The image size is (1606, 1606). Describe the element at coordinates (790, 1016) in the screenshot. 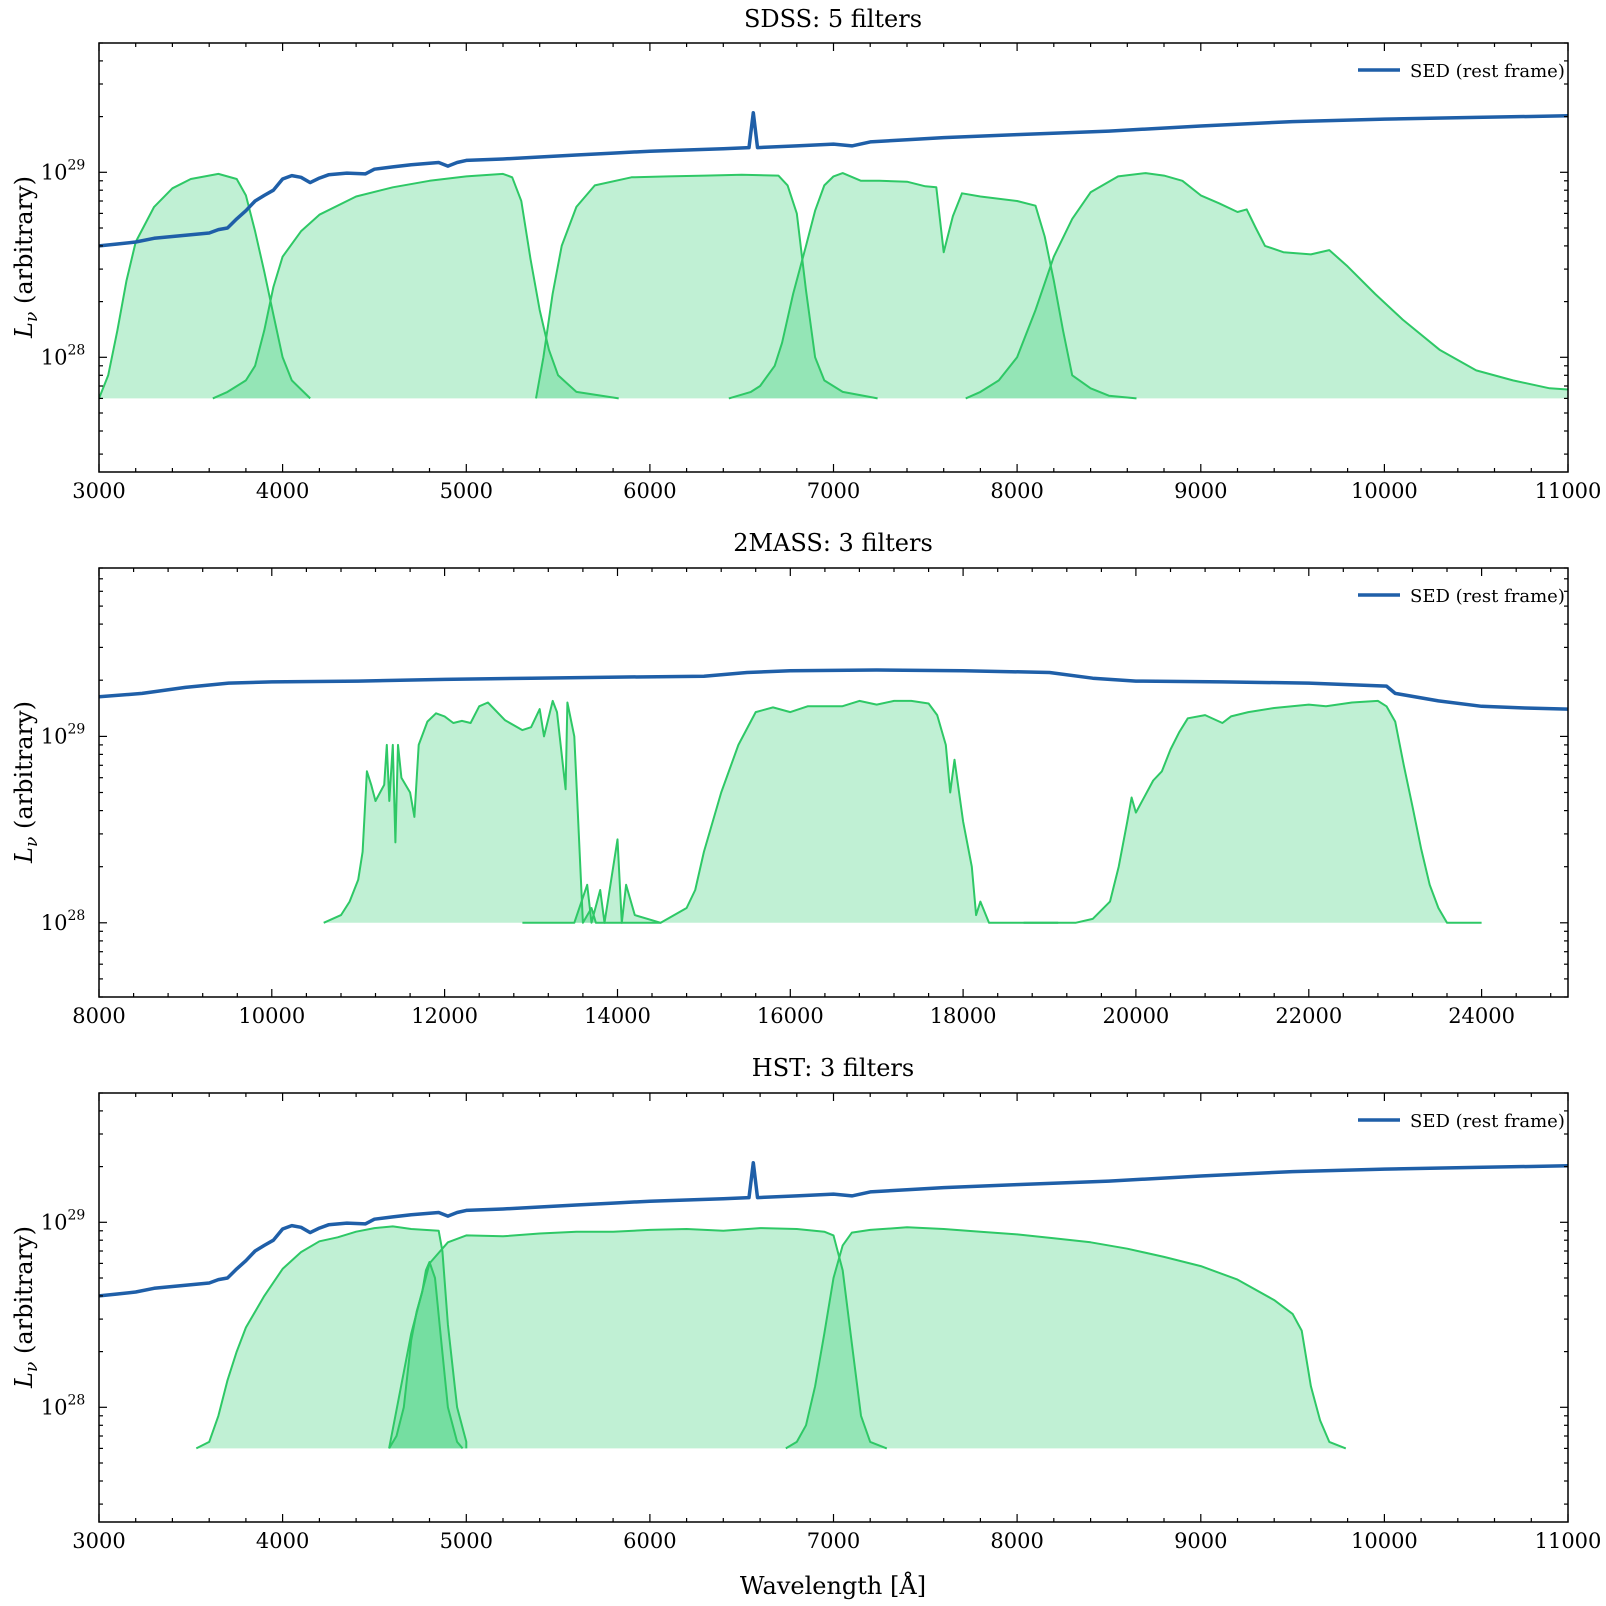

I see `x-tick-label: 16000` at that location.